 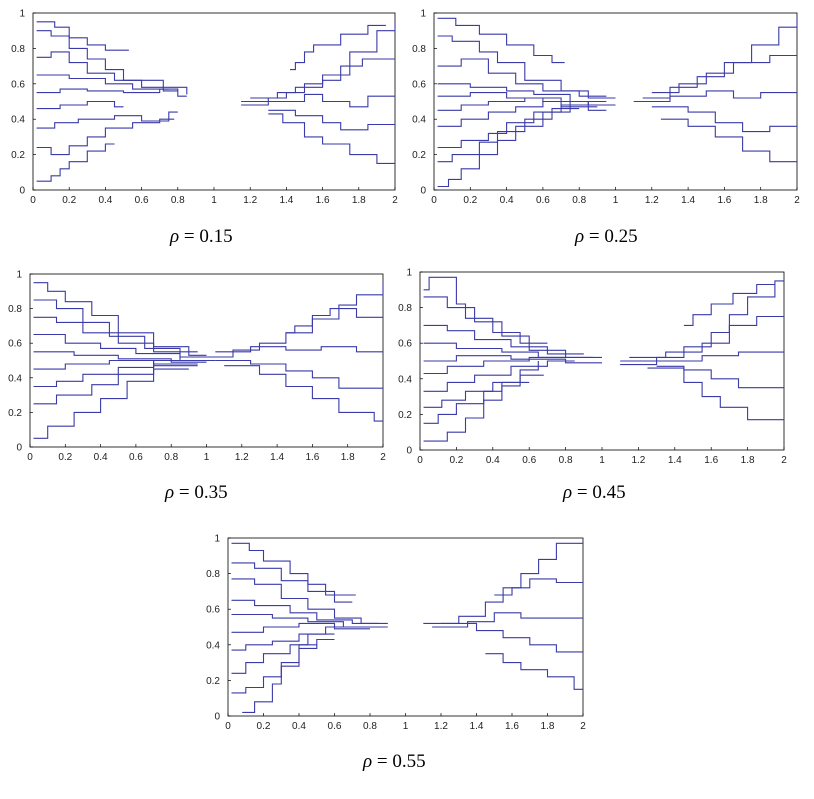 What do you see at coordinates (196, 493) in the screenshot?
I see `panel-caption: ρ = 0.35` at bounding box center [196, 493].